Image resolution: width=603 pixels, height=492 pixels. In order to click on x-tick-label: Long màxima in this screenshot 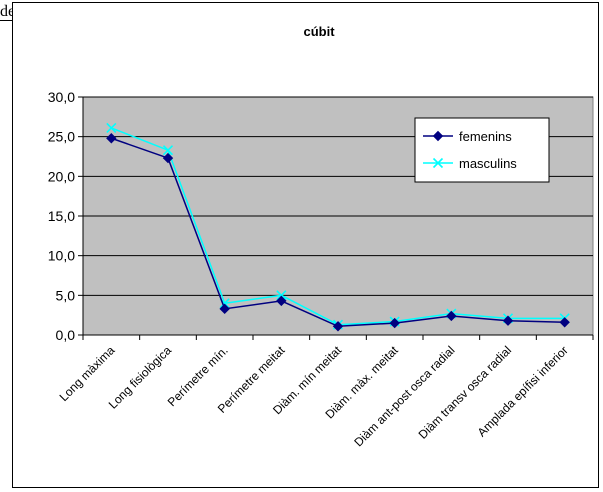, I will do `click(87, 373)`.